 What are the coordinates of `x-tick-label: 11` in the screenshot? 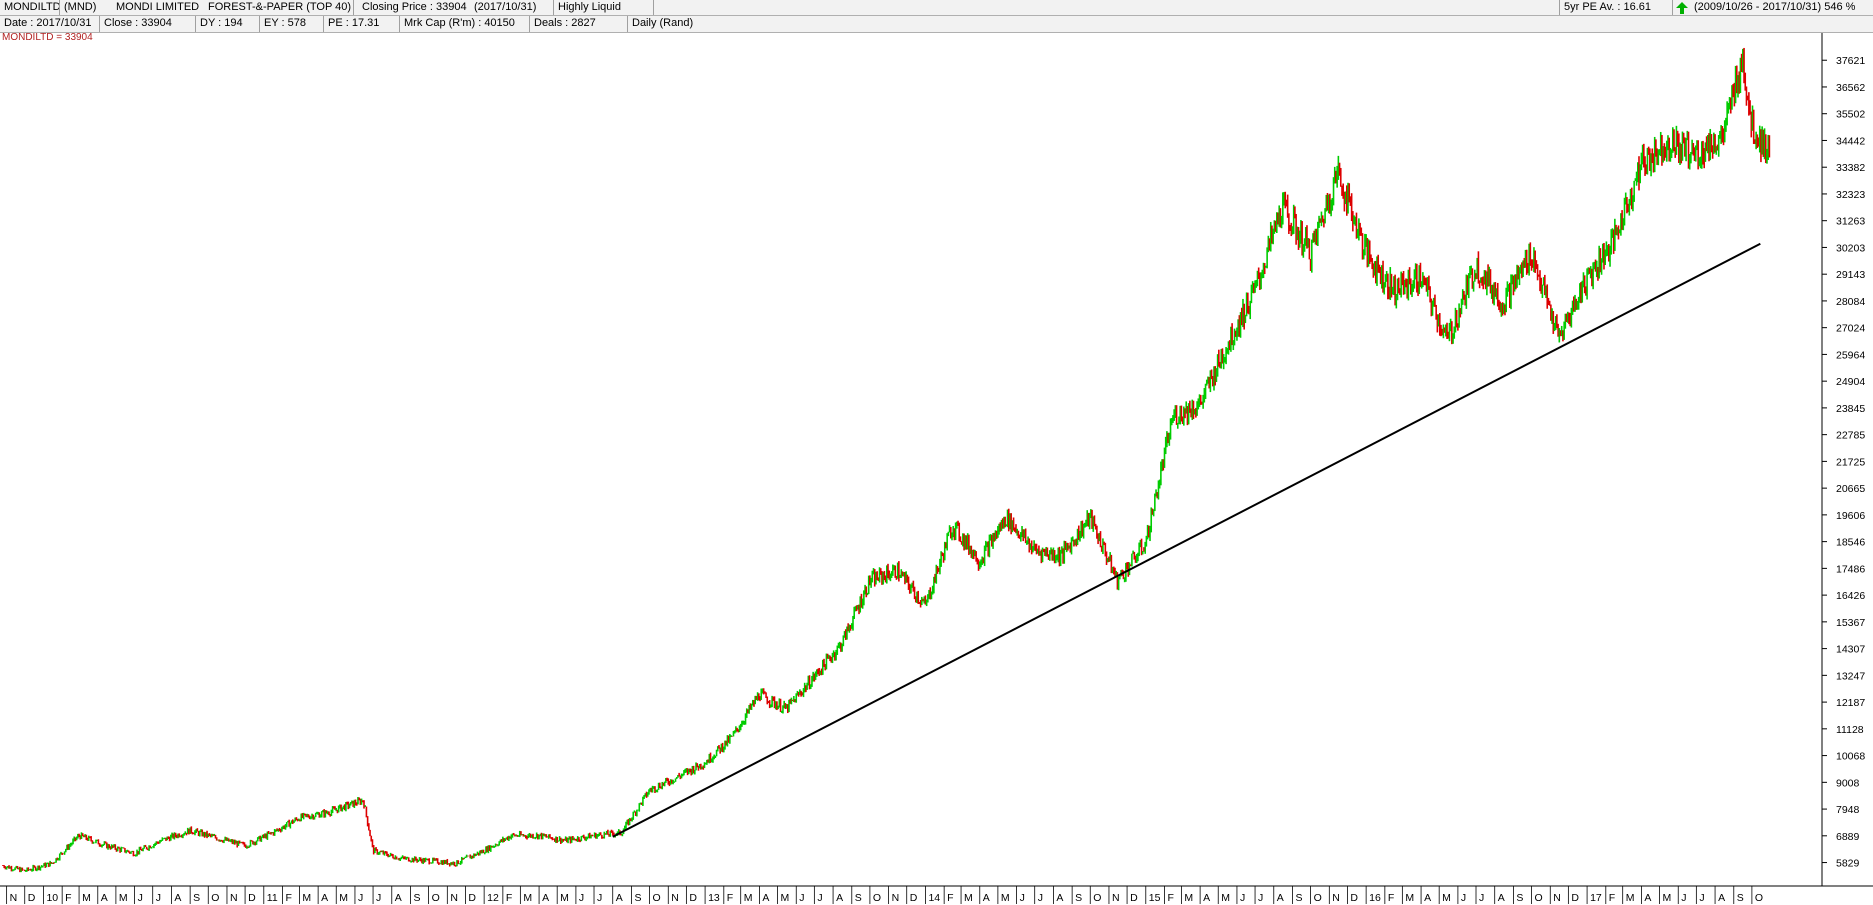 It's located at (272, 898).